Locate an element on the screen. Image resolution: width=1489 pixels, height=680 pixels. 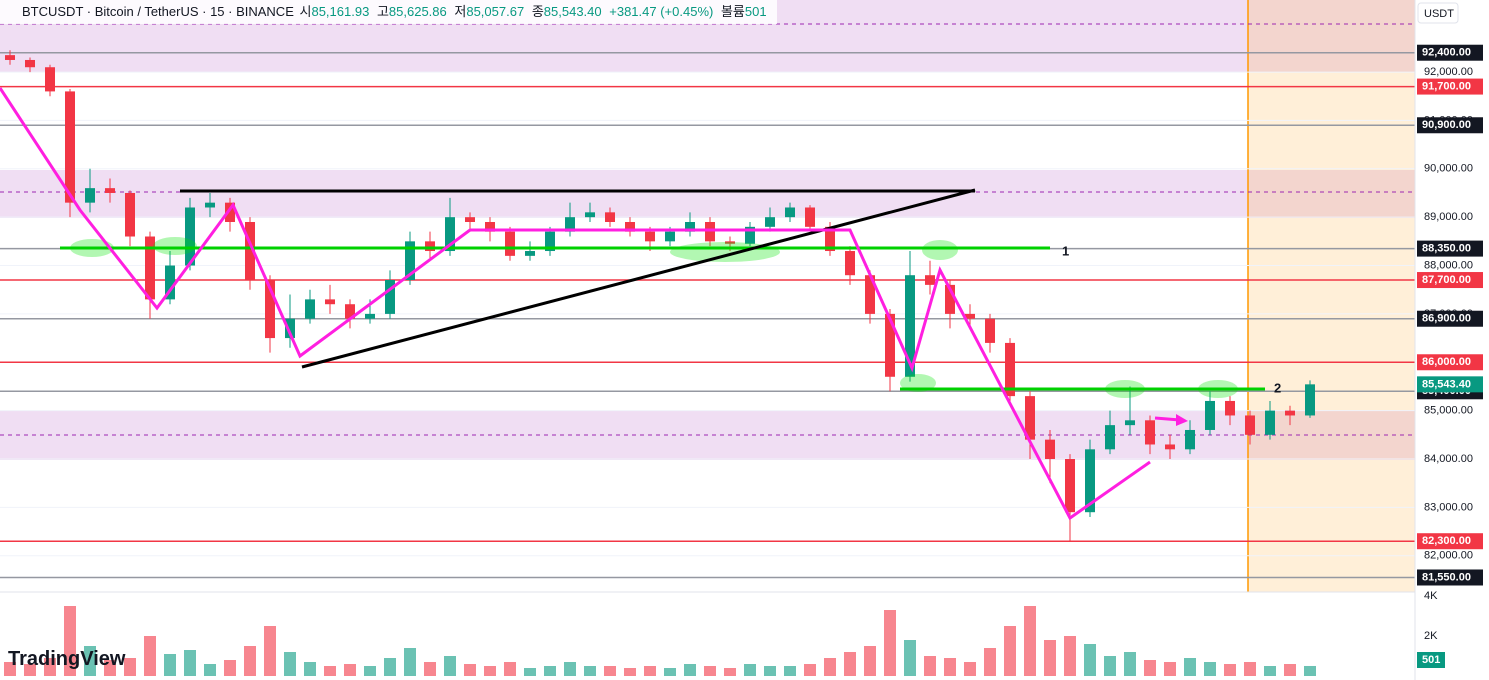
ohlc-value: 85,543.40 is located at coordinates (572, 11).